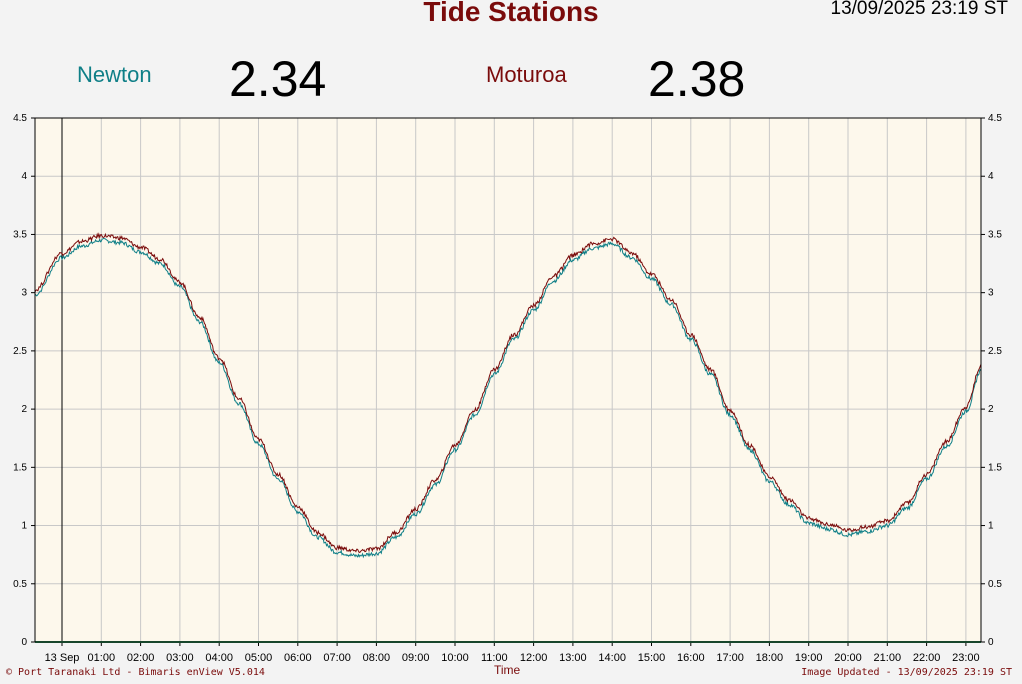 The height and width of the screenshot is (684, 1022). Describe the element at coordinates (337, 658) in the screenshot. I see `x-tick-label: 07:00` at that location.